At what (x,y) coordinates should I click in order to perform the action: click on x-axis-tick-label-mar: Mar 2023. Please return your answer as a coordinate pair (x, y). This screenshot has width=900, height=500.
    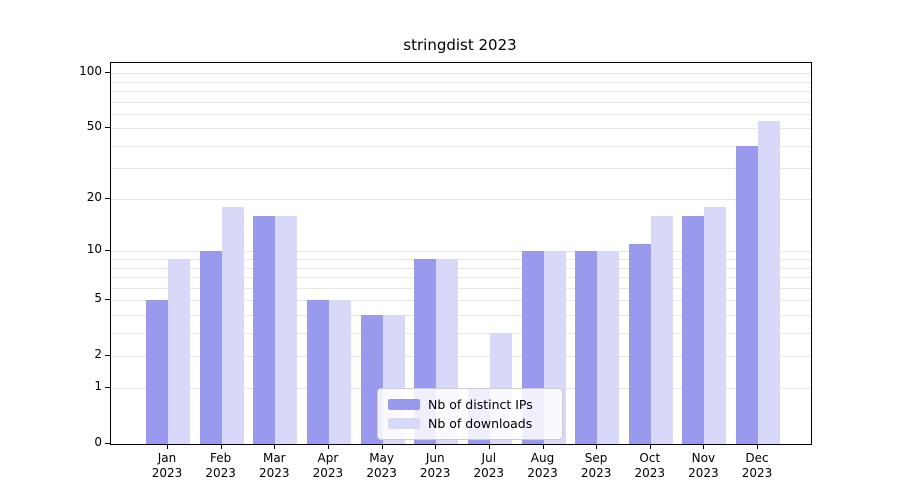
    Looking at the image, I should click on (274, 465).